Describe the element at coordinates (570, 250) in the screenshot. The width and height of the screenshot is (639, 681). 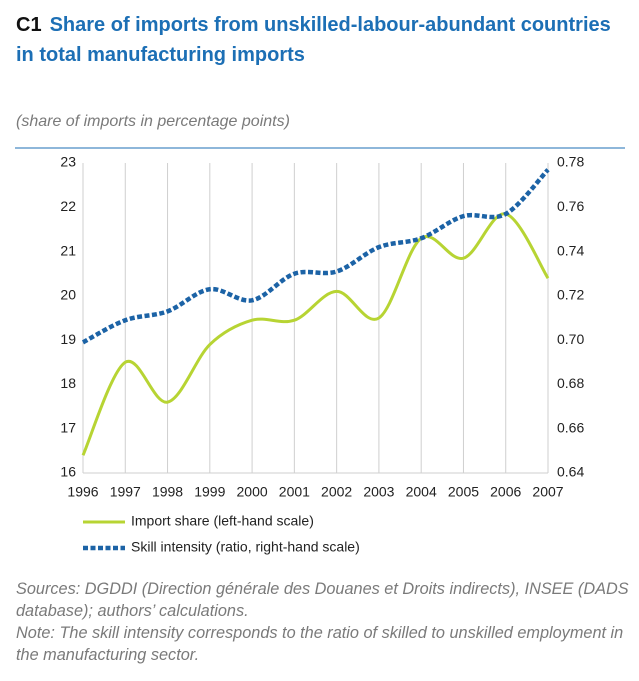
I see `y2-tick-label: 0.74` at that location.